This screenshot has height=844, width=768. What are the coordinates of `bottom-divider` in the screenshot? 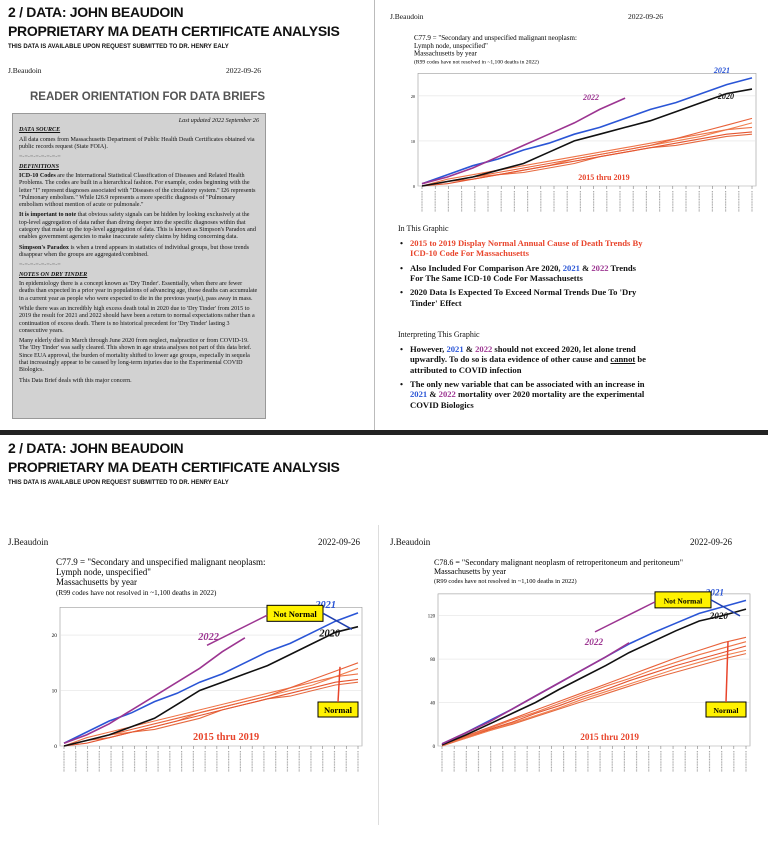 It's located at (378, 675).